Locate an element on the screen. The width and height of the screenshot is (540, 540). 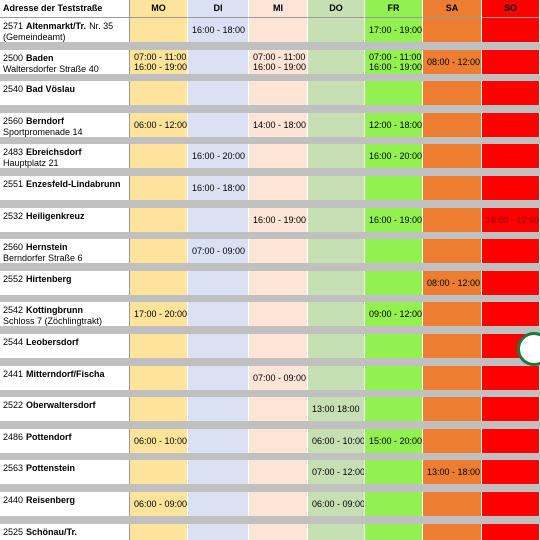
column-header: Adresse der Teststraße is located at coordinates (65, 9).